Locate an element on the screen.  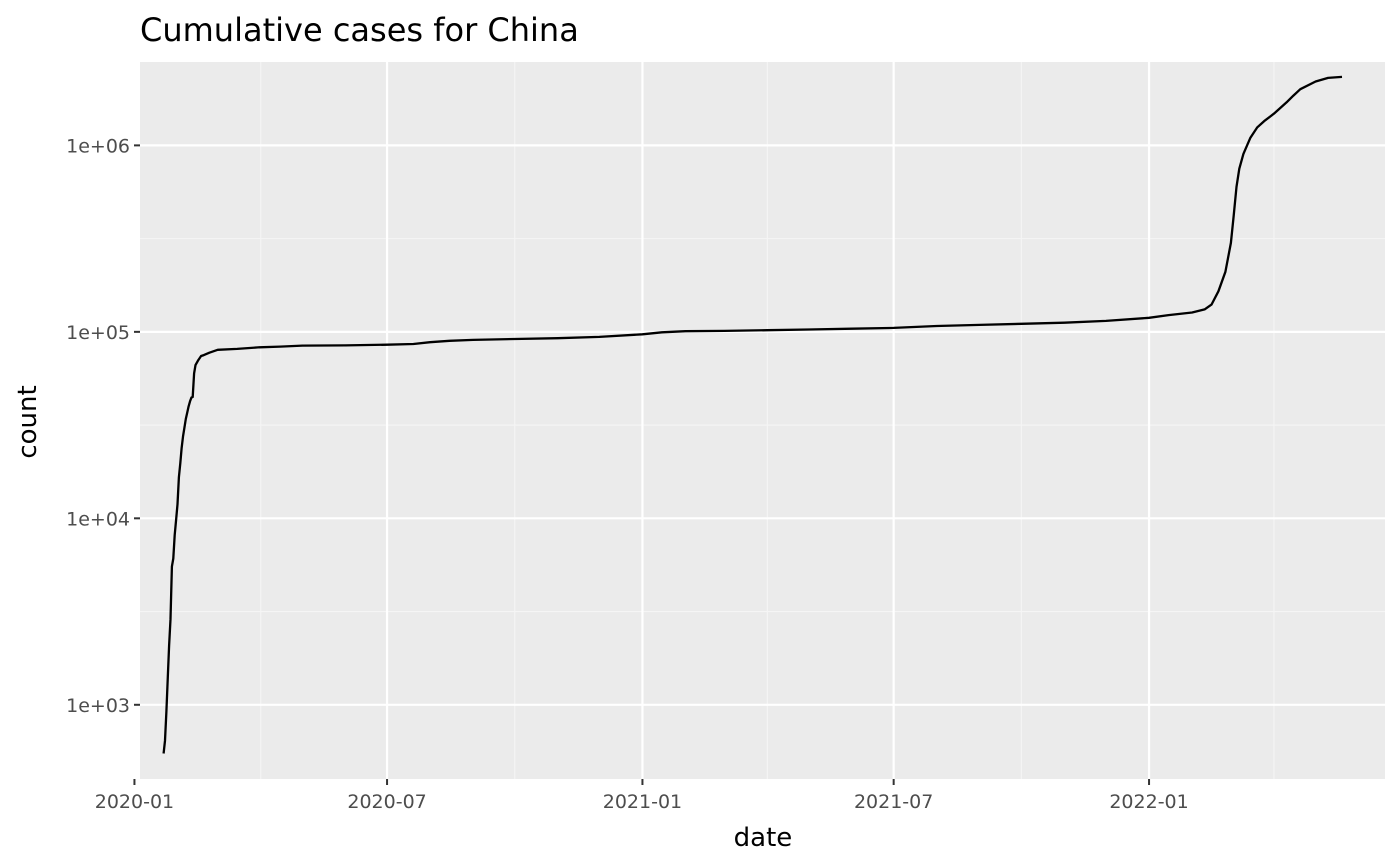
x-tick-label: 2022-01 is located at coordinates (1148, 802).